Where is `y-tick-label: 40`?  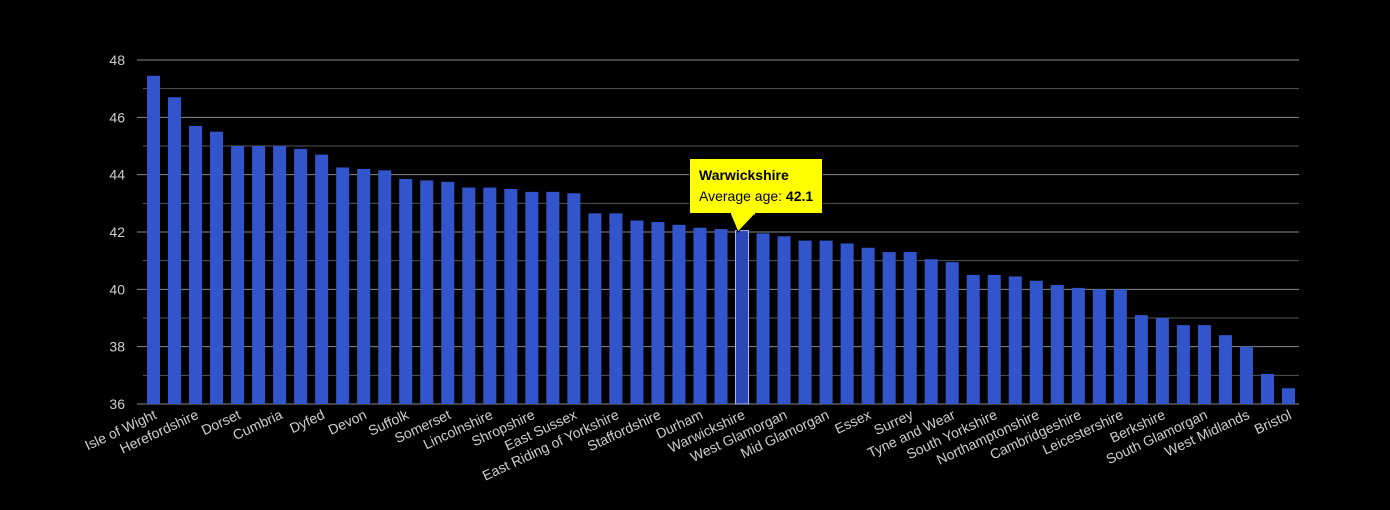 y-tick-label: 40 is located at coordinates (117, 289).